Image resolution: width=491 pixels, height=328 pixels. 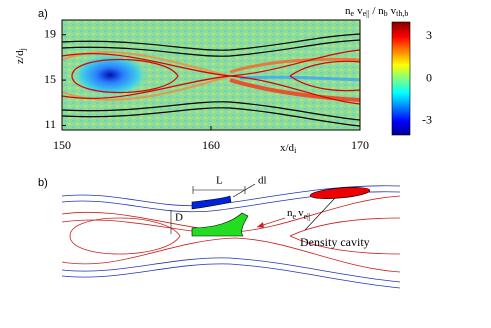 What do you see at coordinates (50, 33) in the screenshot?
I see `y-tick-label: 19` at bounding box center [50, 33].